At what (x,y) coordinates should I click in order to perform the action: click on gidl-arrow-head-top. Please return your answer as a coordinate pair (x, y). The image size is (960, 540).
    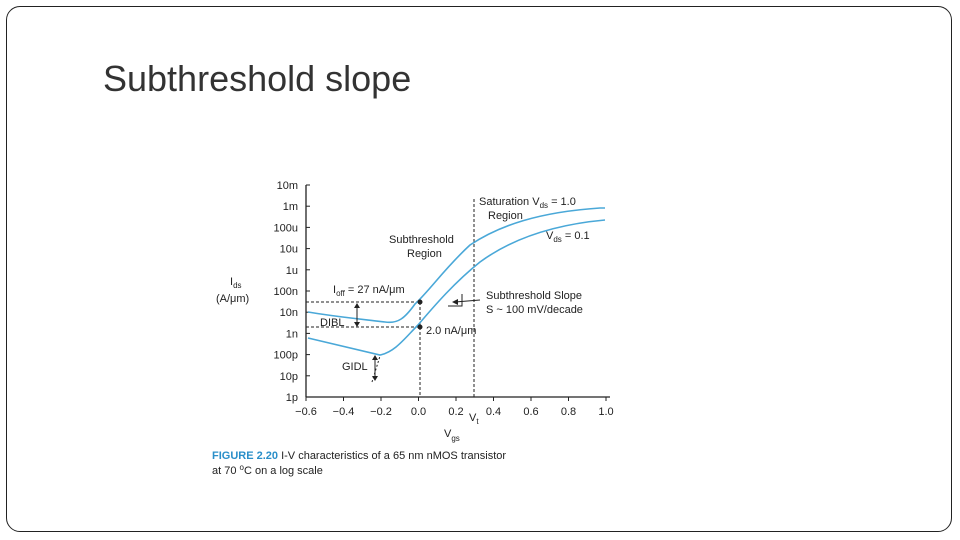
    Looking at the image, I should click on (375, 357).